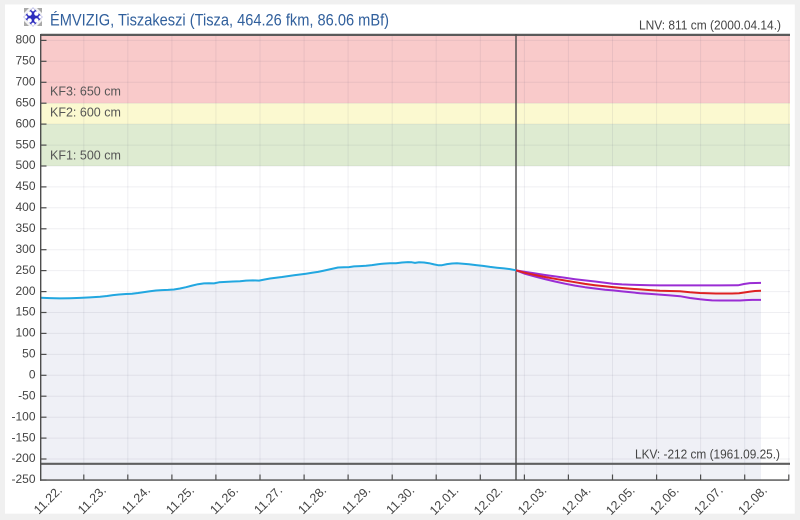  What do you see at coordinates (25, 186) in the screenshot?
I see `svg-text: 450` at bounding box center [25, 186].